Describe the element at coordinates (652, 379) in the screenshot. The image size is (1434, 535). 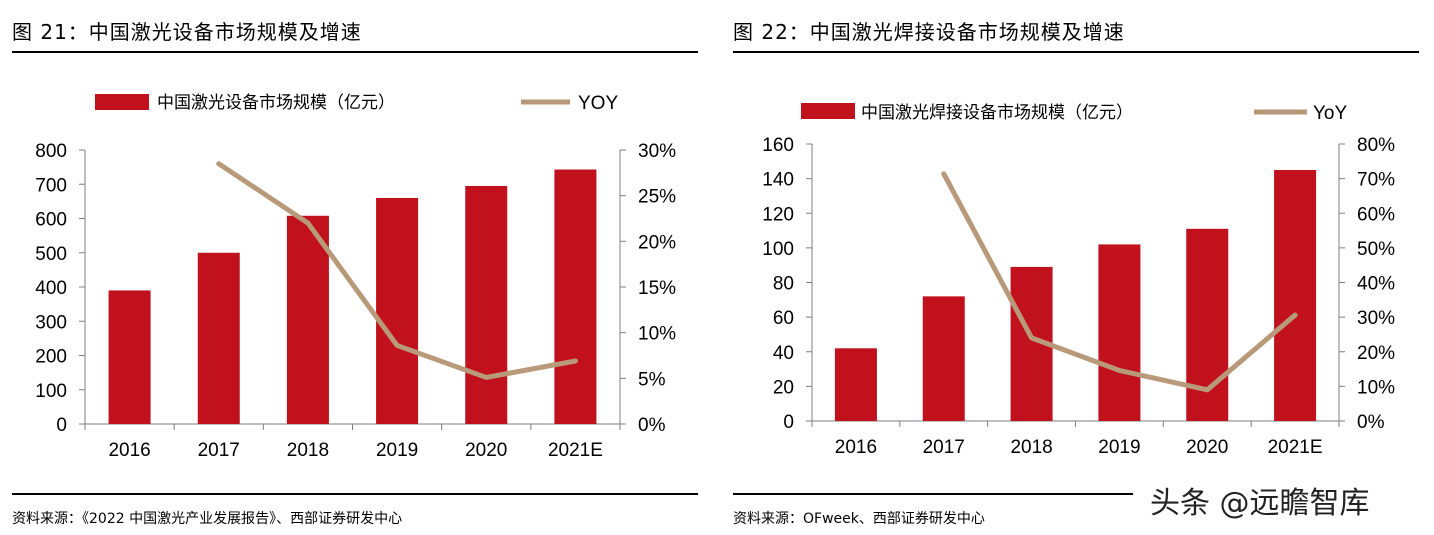
I see `y2-tick-label: 5%` at that location.